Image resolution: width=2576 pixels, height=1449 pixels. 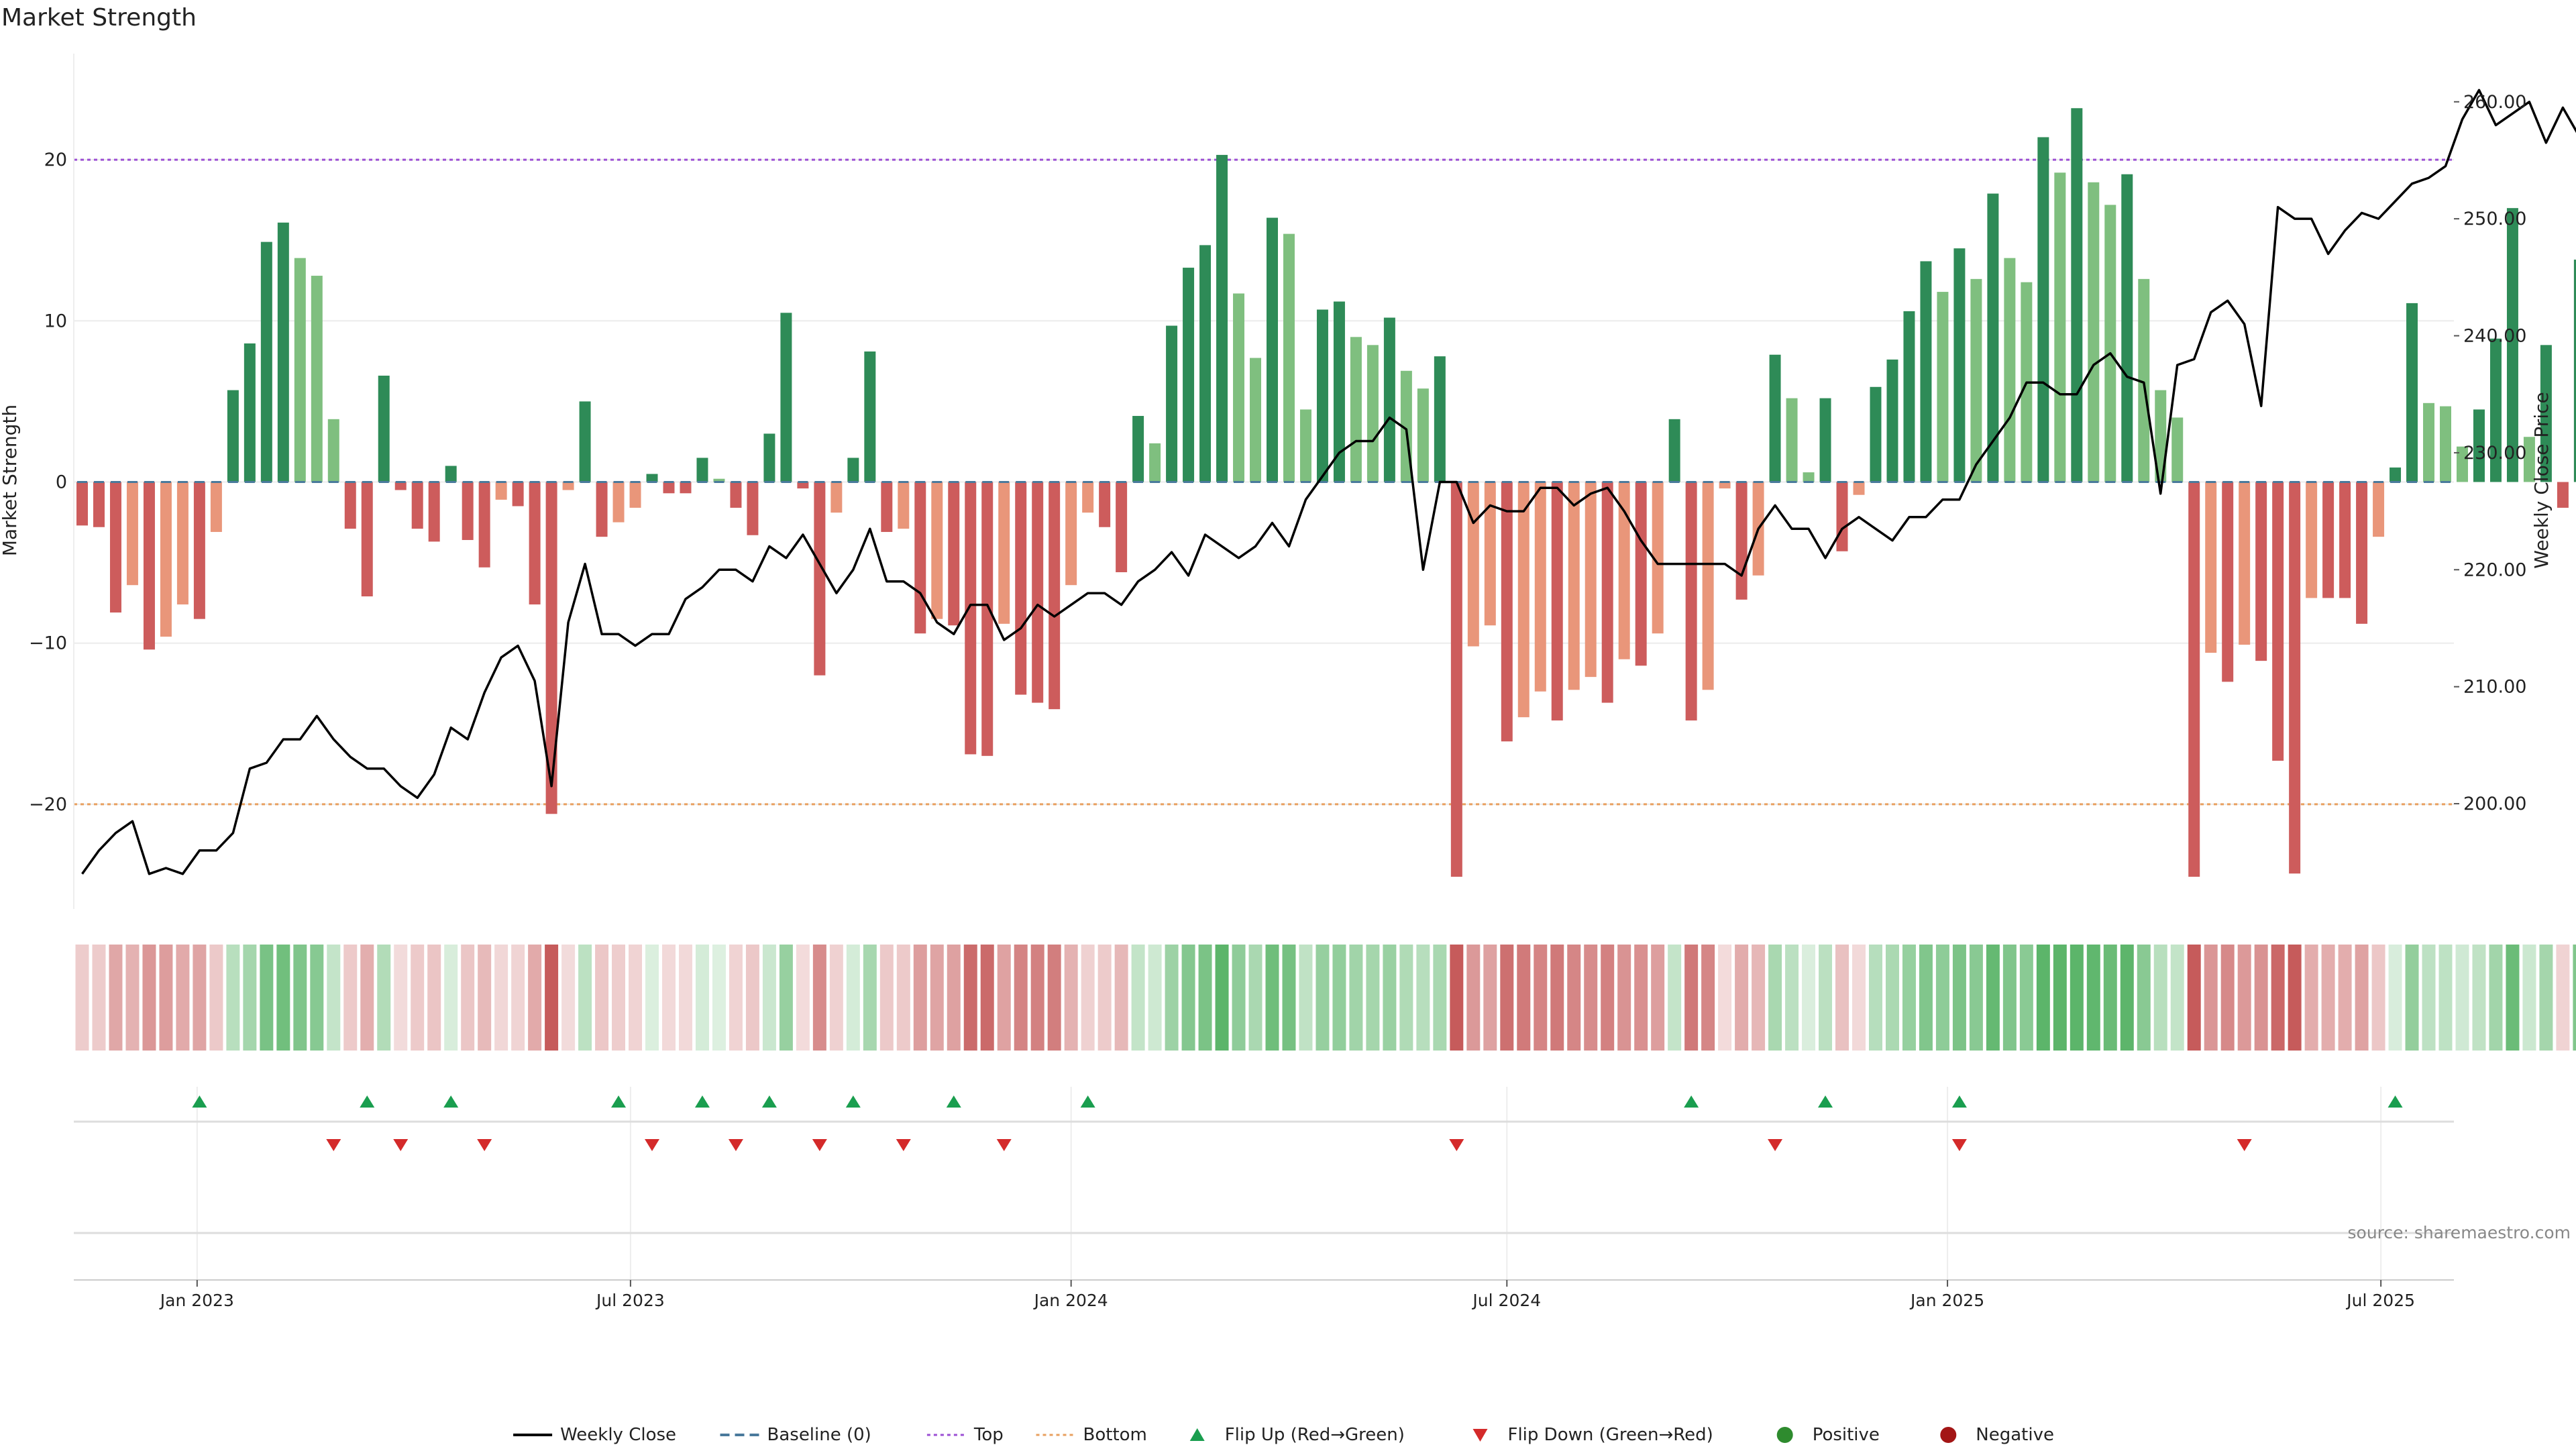 I want to click on right-tick-label: 250.00, so click(x=2494, y=219).